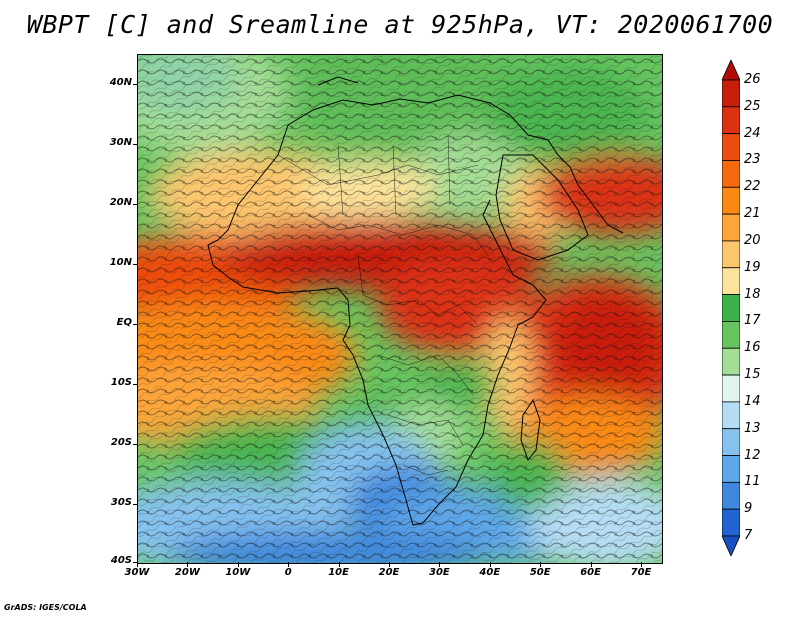 Image resolution: width=800 pixels, height=618 pixels. I want to click on lat-label-20s: 20S, so click(121, 442).